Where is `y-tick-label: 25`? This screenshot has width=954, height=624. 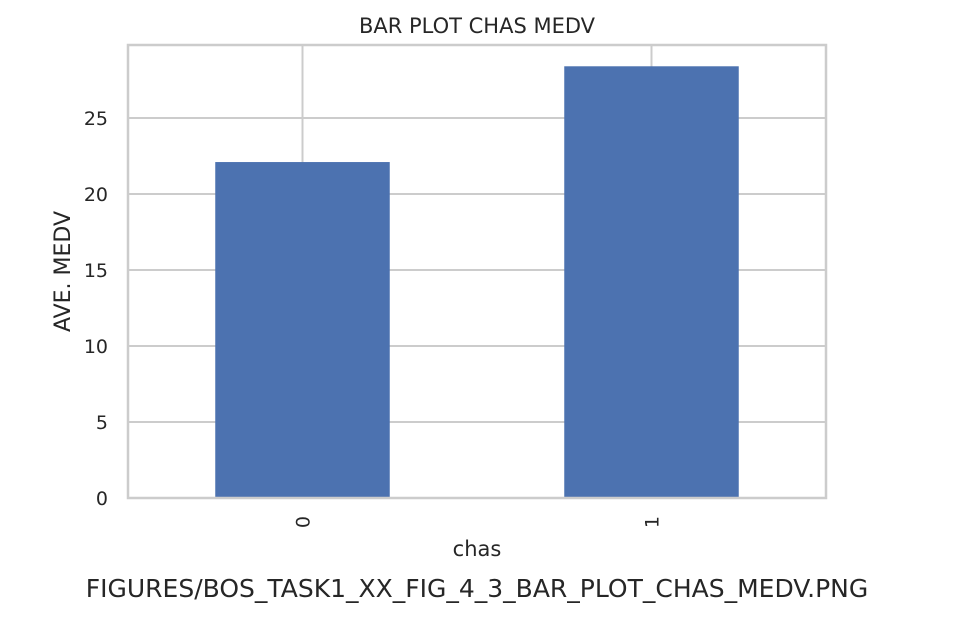
y-tick-label: 25 is located at coordinates (96, 119).